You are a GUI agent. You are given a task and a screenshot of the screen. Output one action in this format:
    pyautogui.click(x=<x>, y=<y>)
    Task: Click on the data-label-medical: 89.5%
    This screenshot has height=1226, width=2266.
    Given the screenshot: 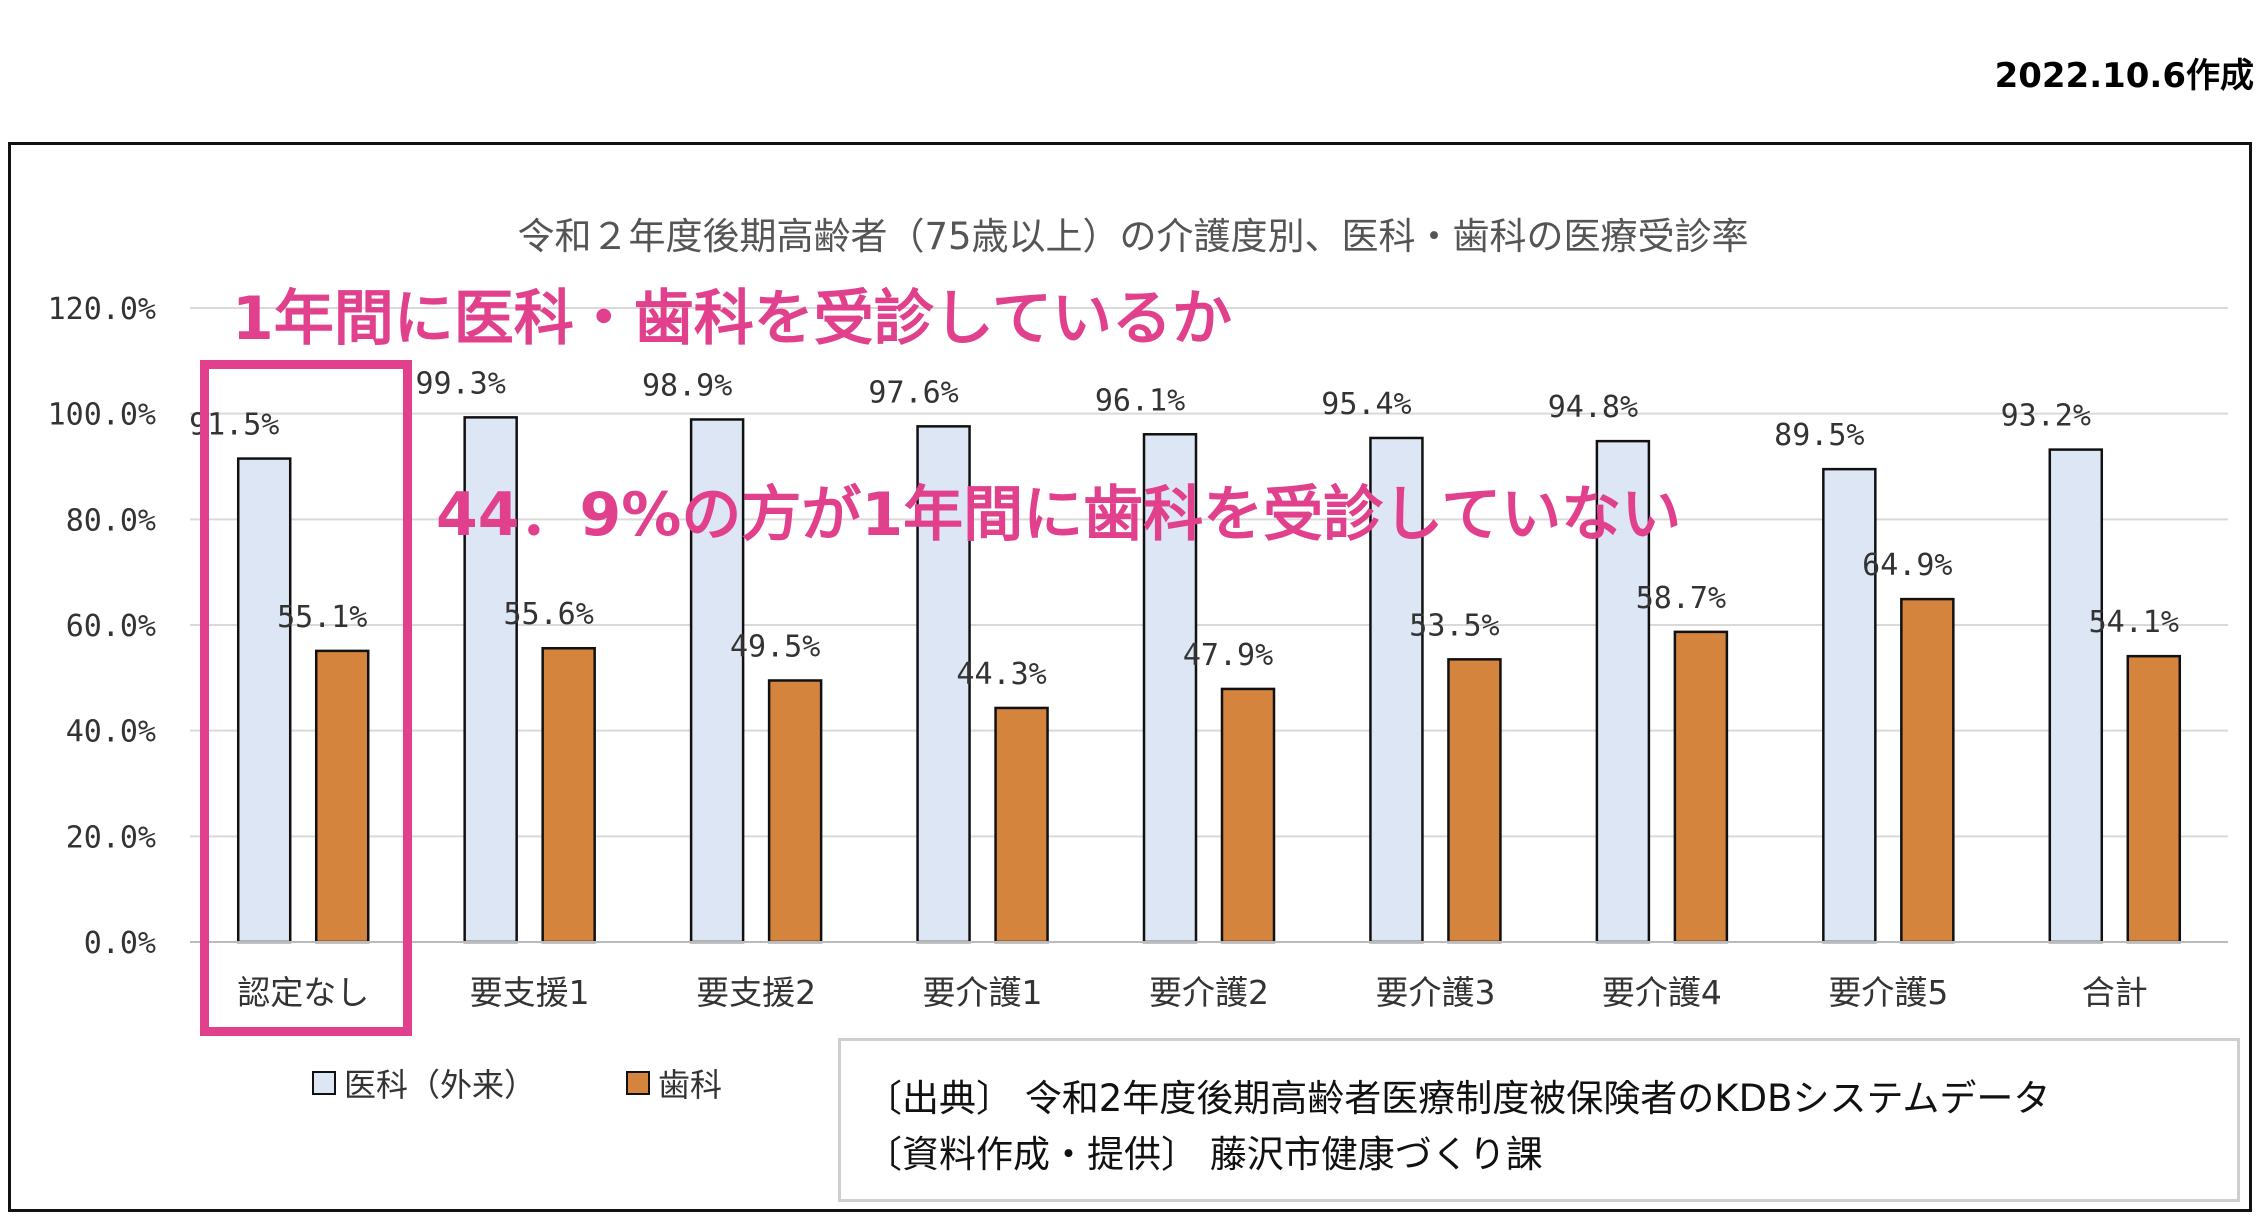 What is the action you would take?
    pyautogui.click(x=1819, y=435)
    